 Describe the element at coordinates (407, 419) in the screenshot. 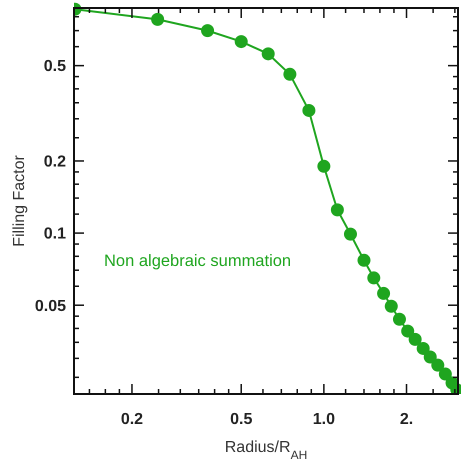

I see `x-tick-label: 2.` at that location.